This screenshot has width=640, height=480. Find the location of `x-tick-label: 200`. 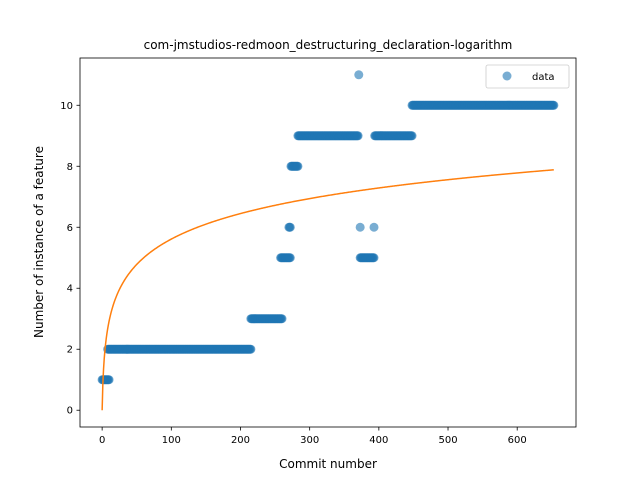

x-tick-label: 200 is located at coordinates (240, 440).